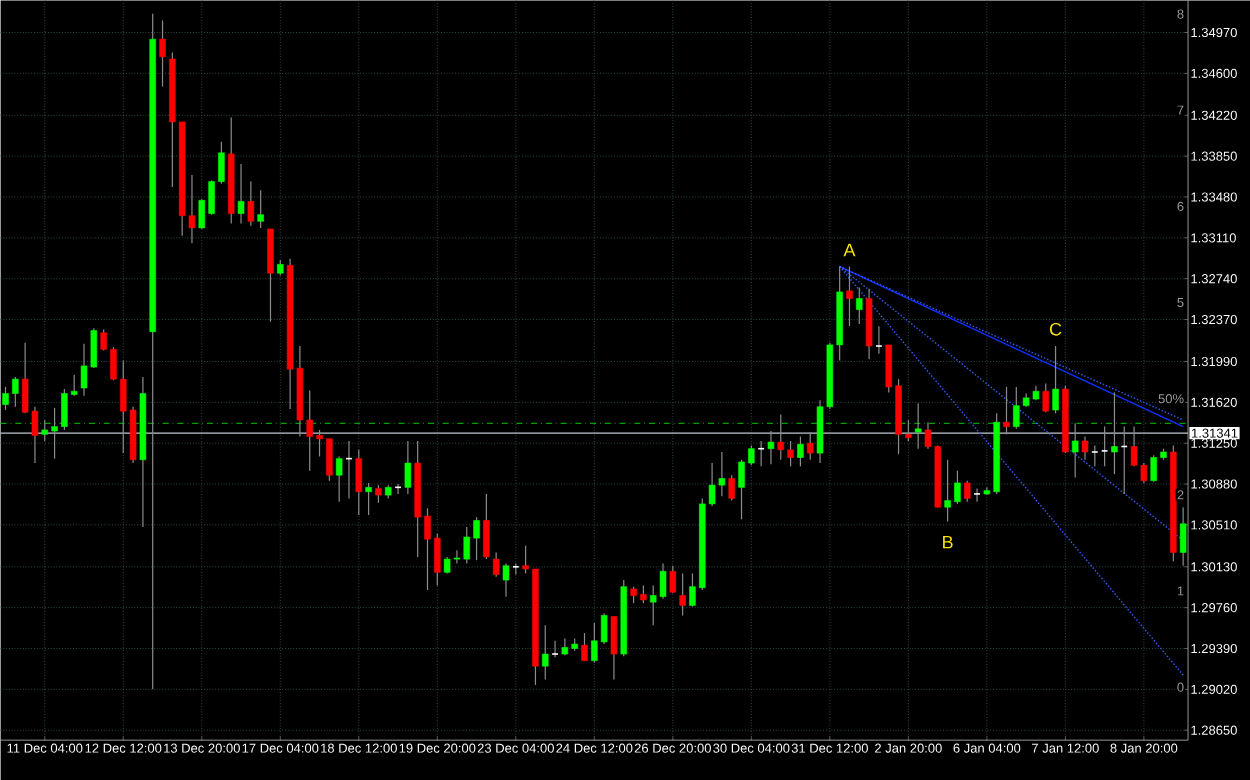 The image size is (1250, 780). What do you see at coordinates (1055, 329) in the screenshot?
I see `annotation: C` at bounding box center [1055, 329].